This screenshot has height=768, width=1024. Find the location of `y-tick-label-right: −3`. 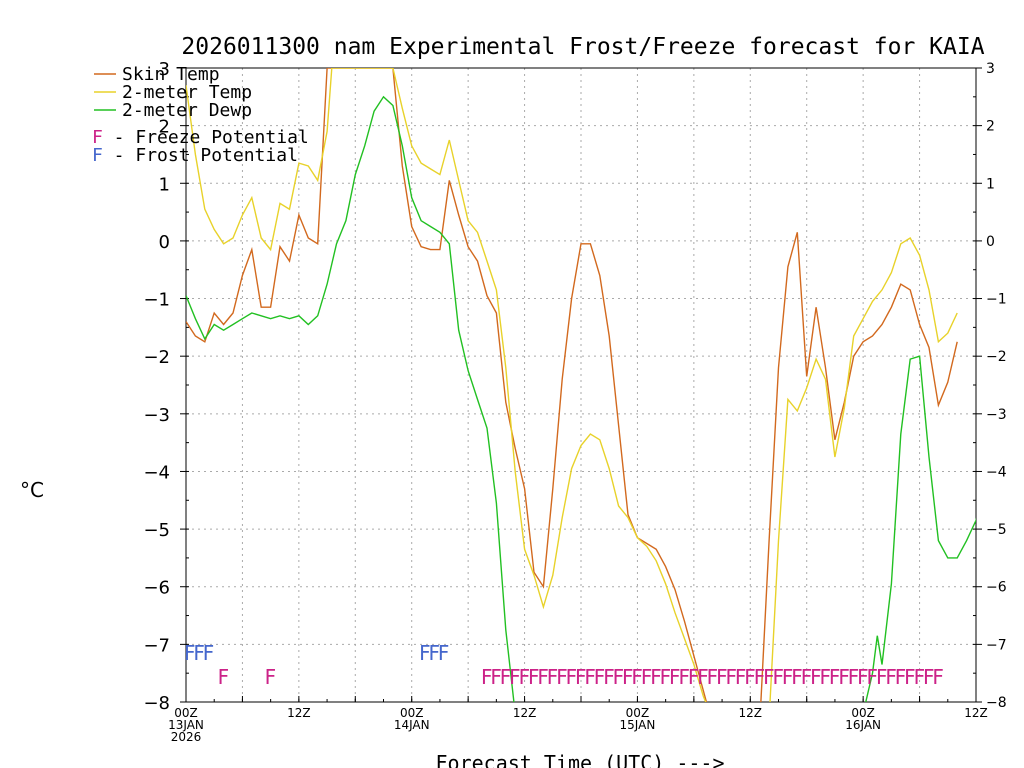

y-tick-label-right: −3 is located at coordinates (996, 415).